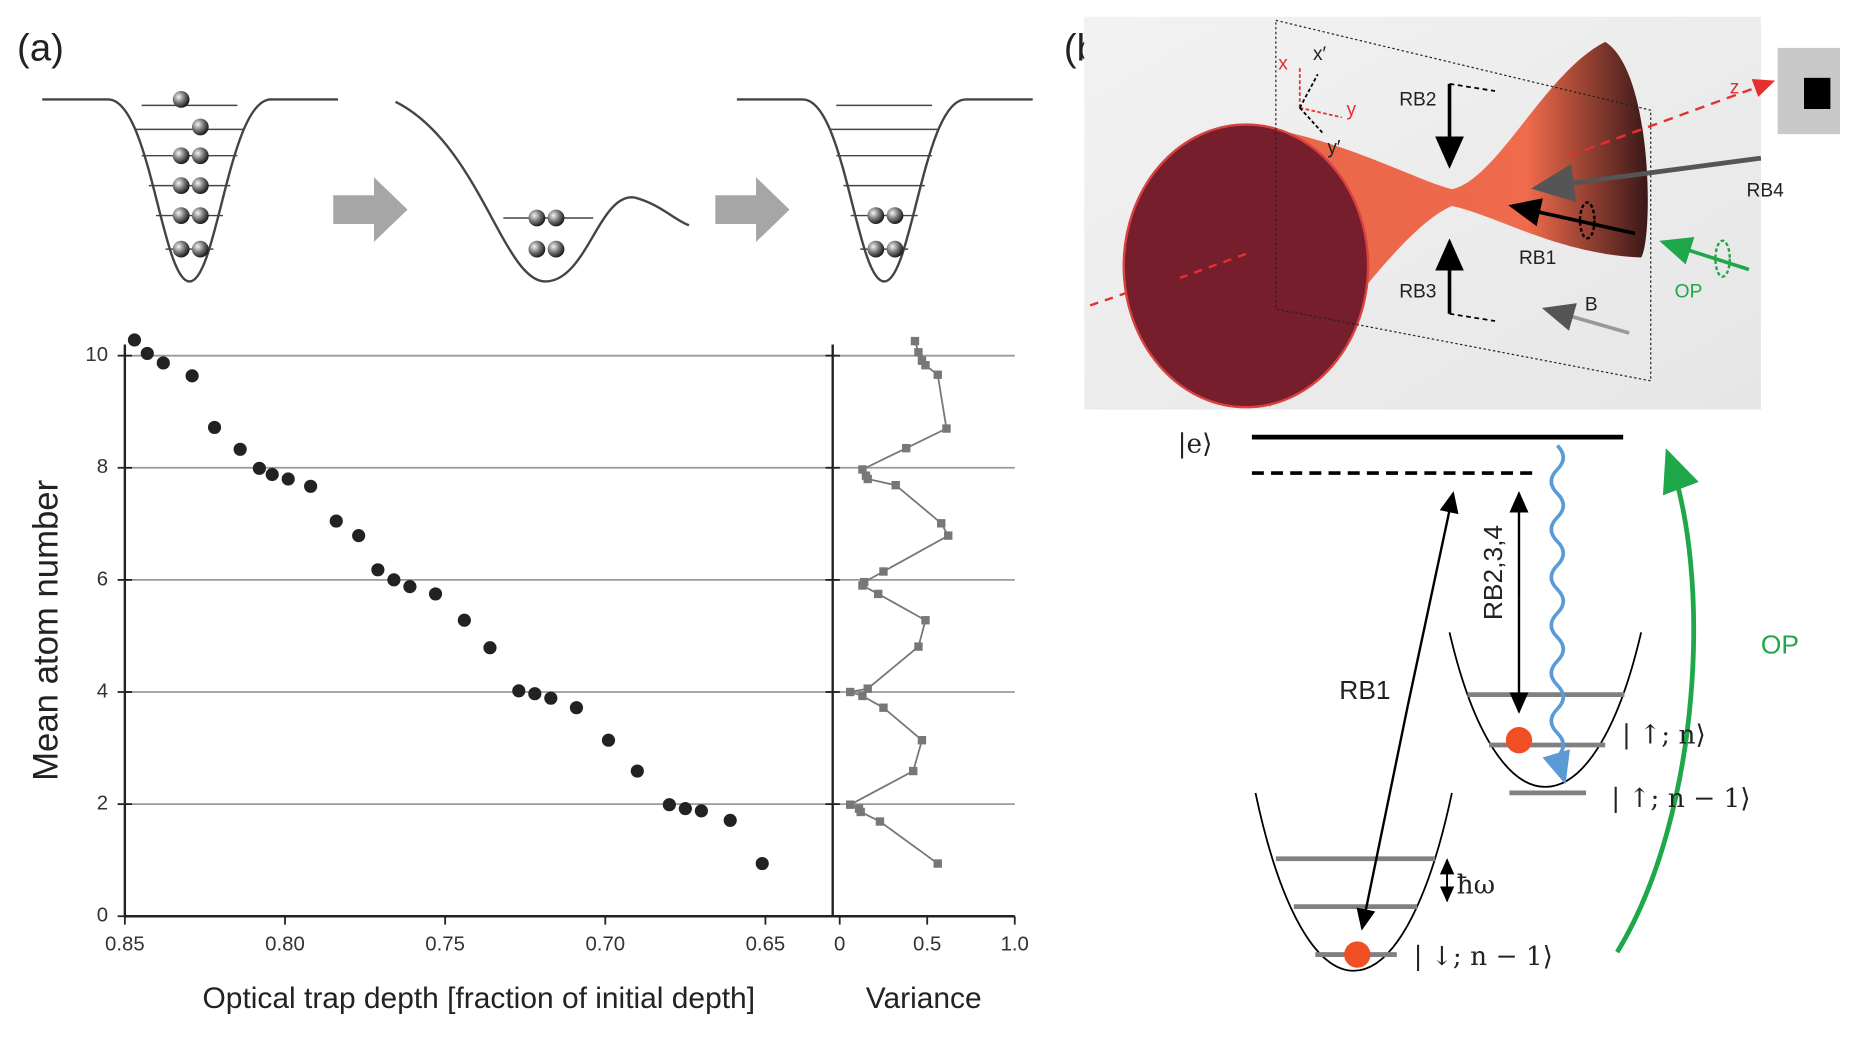  I want to click on axis-label: y′, so click(1334, 148).